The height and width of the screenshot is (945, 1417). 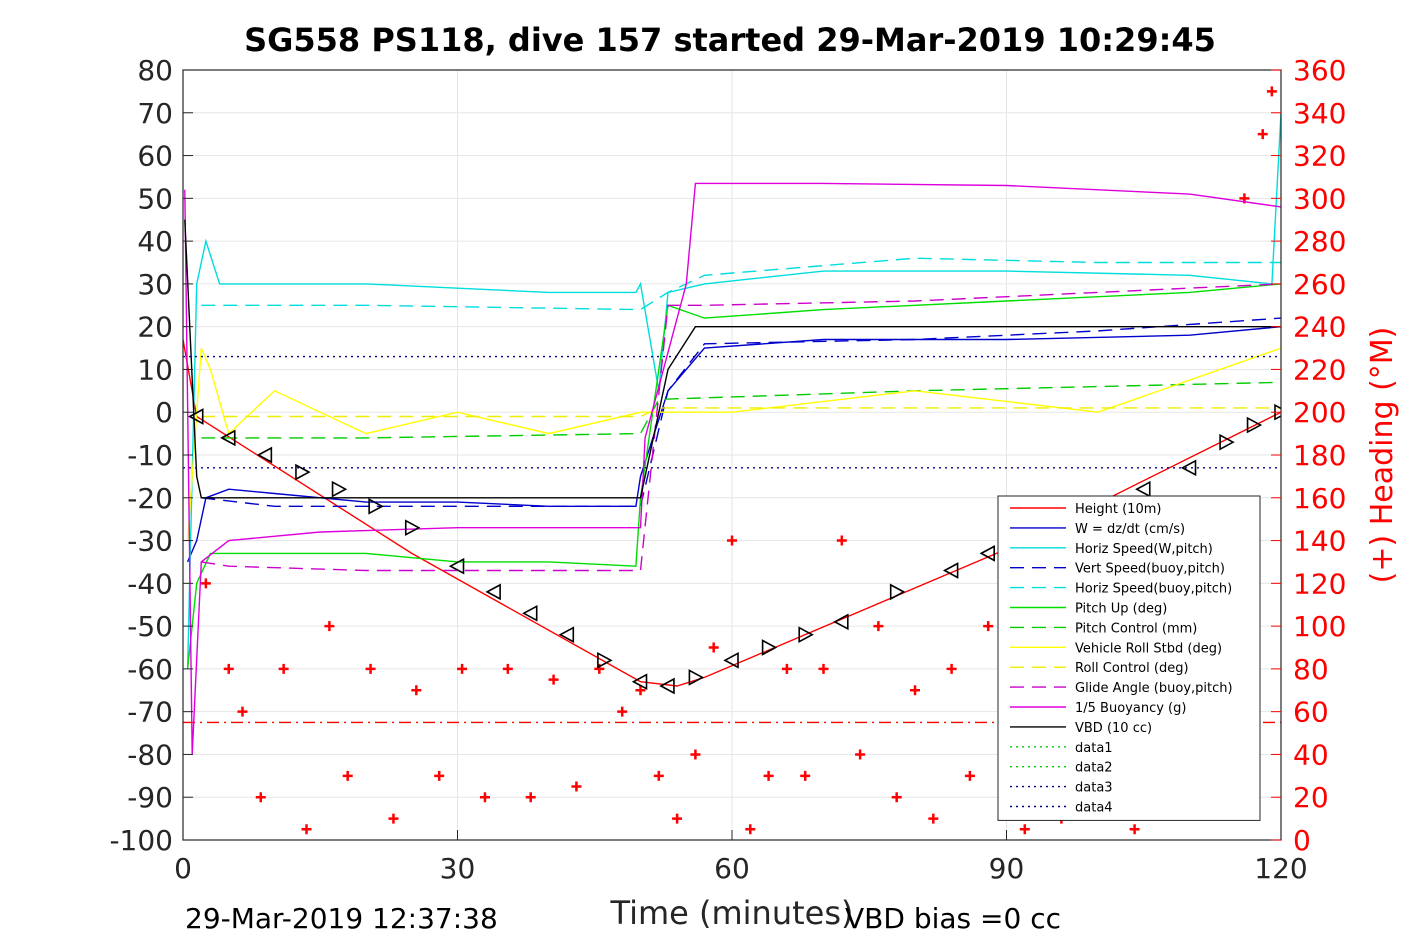 What do you see at coordinates (1319, 156) in the screenshot?
I see `right-tick-label: 320` at bounding box center [1319, 156].